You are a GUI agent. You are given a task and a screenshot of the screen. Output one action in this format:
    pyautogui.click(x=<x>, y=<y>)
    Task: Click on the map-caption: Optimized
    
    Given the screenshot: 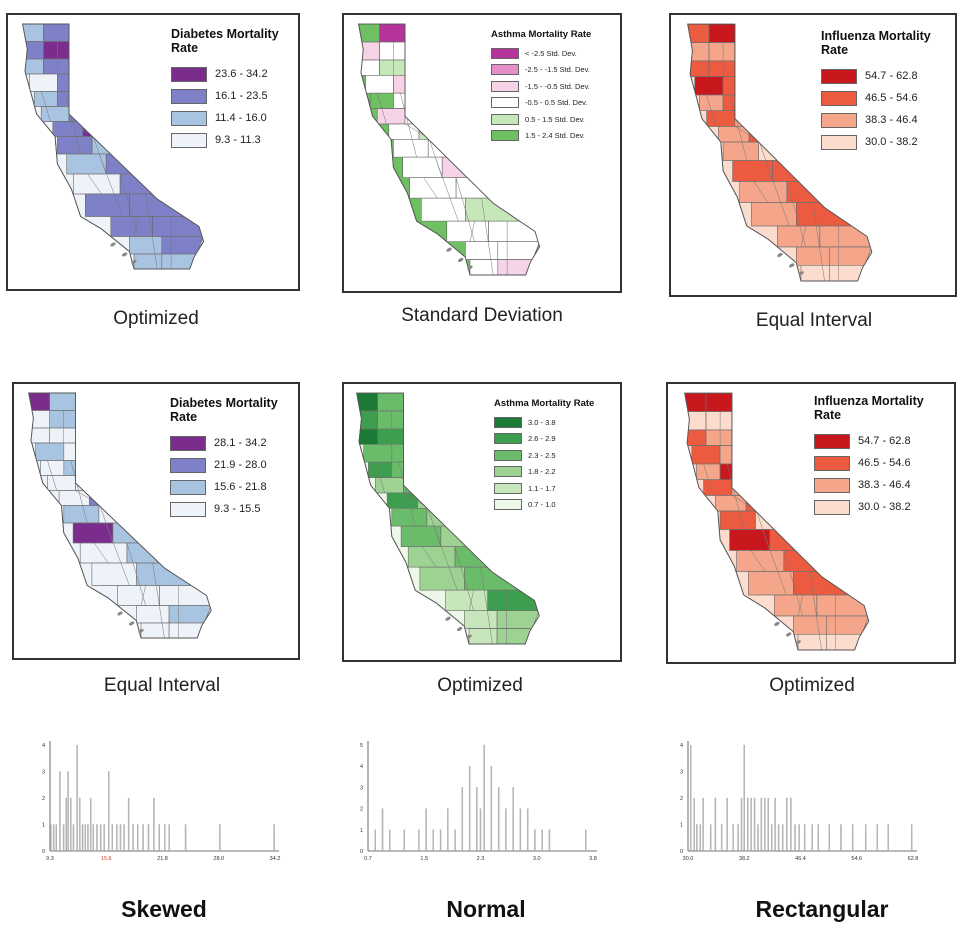 What is the action you would take?
    pyautogui.click(x=812, y=685)
    